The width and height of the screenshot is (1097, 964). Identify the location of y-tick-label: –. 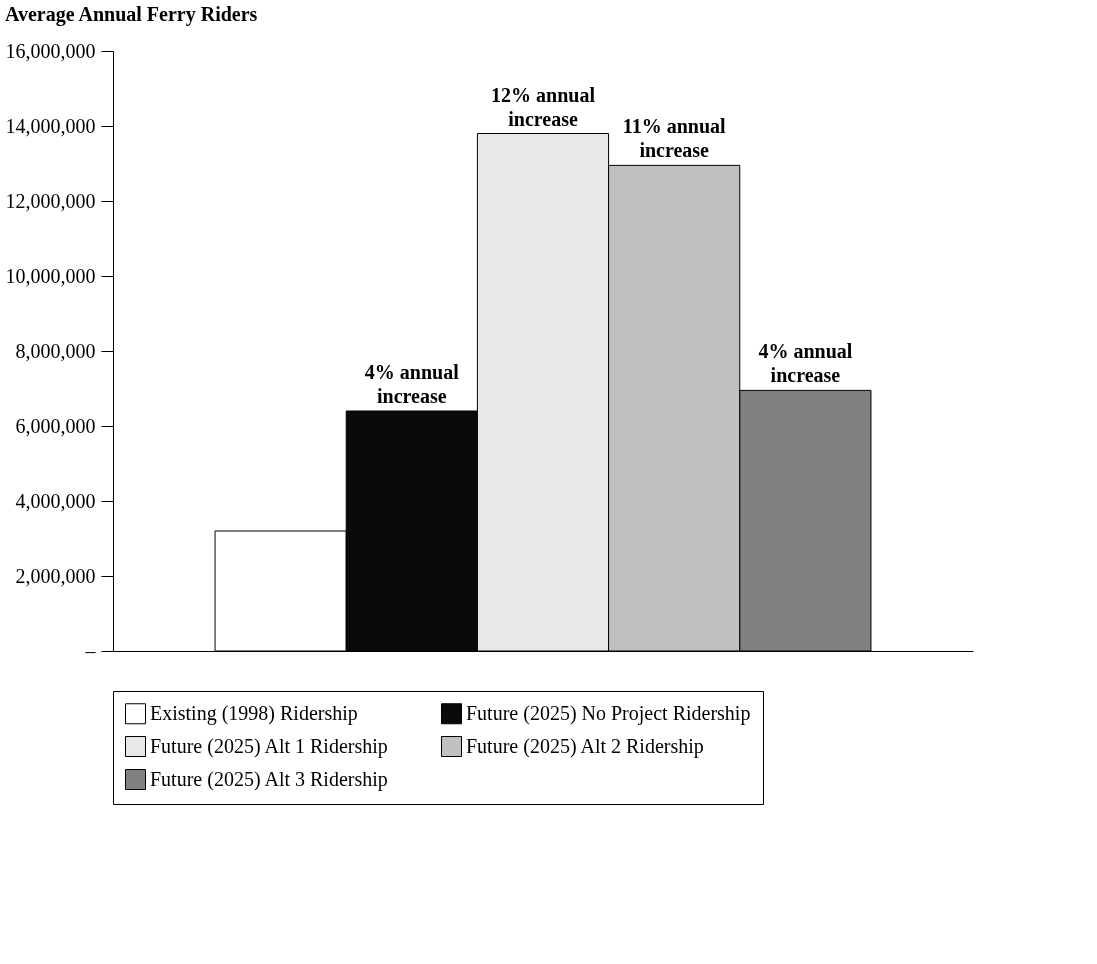
(90, 650).